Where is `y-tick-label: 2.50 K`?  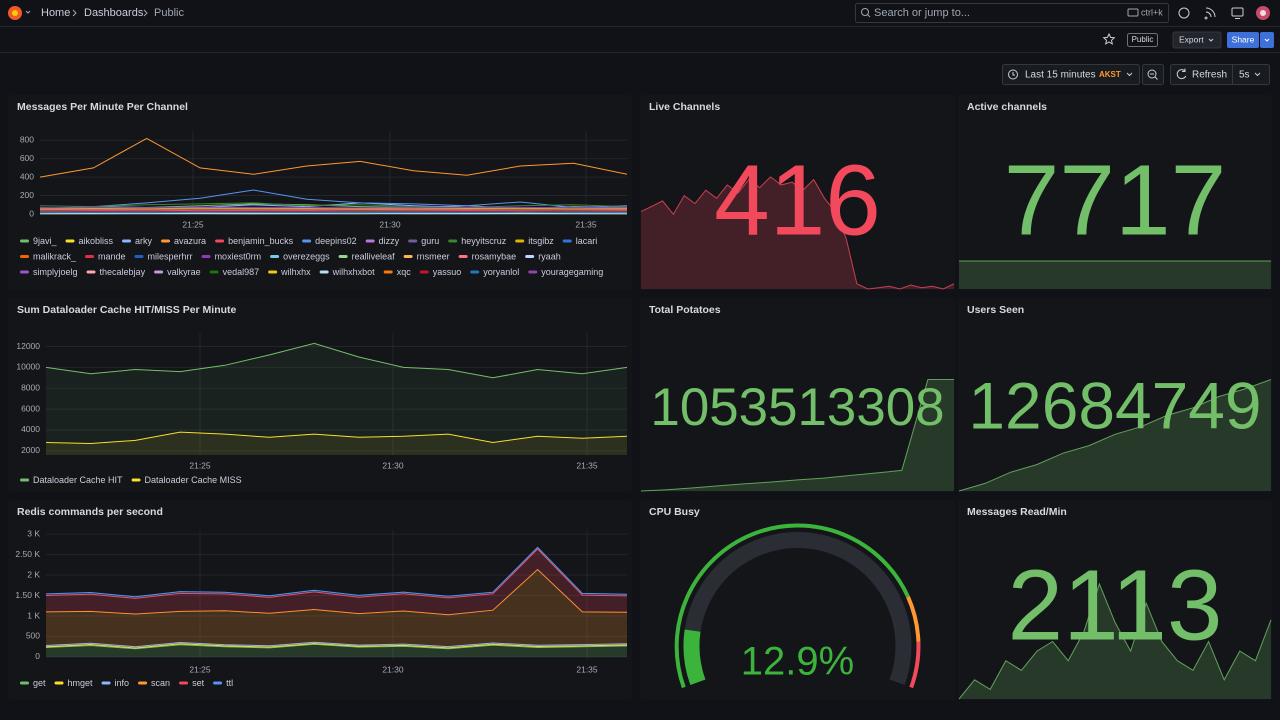
y-tick-label: 2.50 K is located at coordinates (27, 554).